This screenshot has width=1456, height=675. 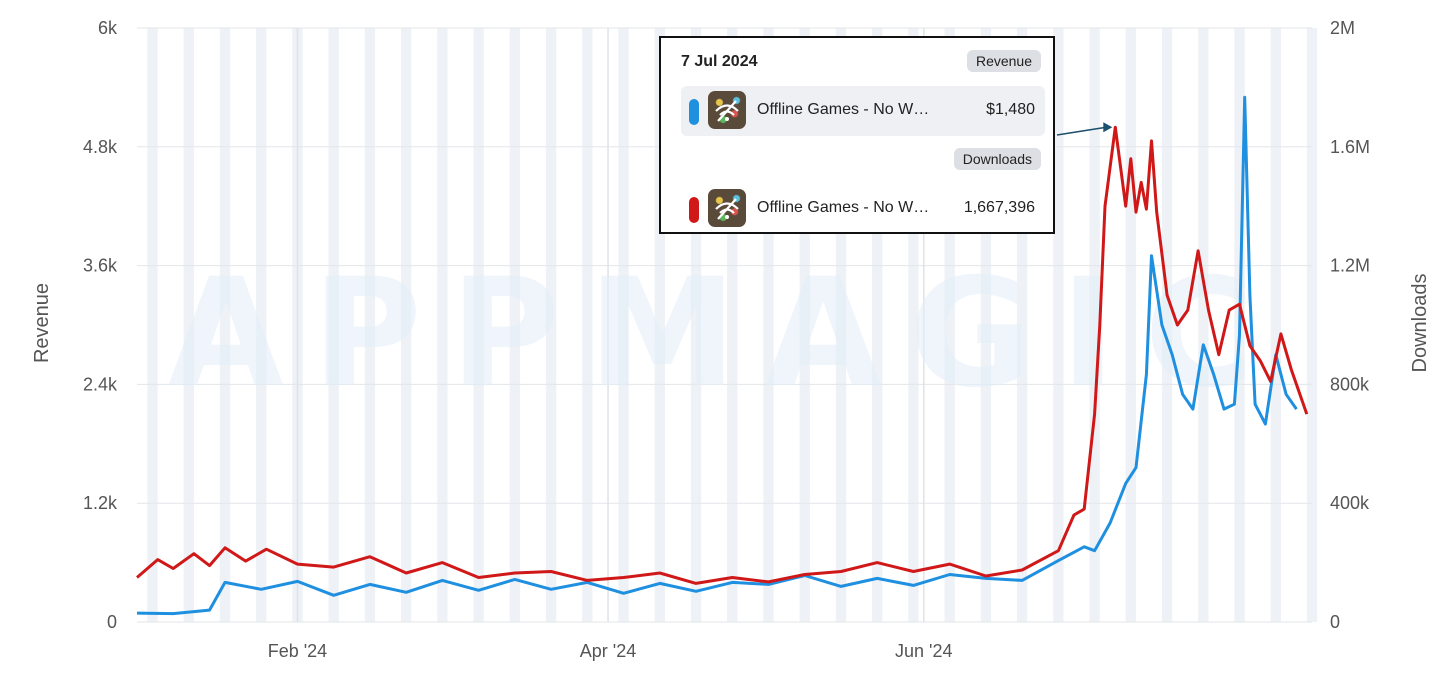 I want to click on left-tick-label: 1.2k, so click(x=100, y=503).